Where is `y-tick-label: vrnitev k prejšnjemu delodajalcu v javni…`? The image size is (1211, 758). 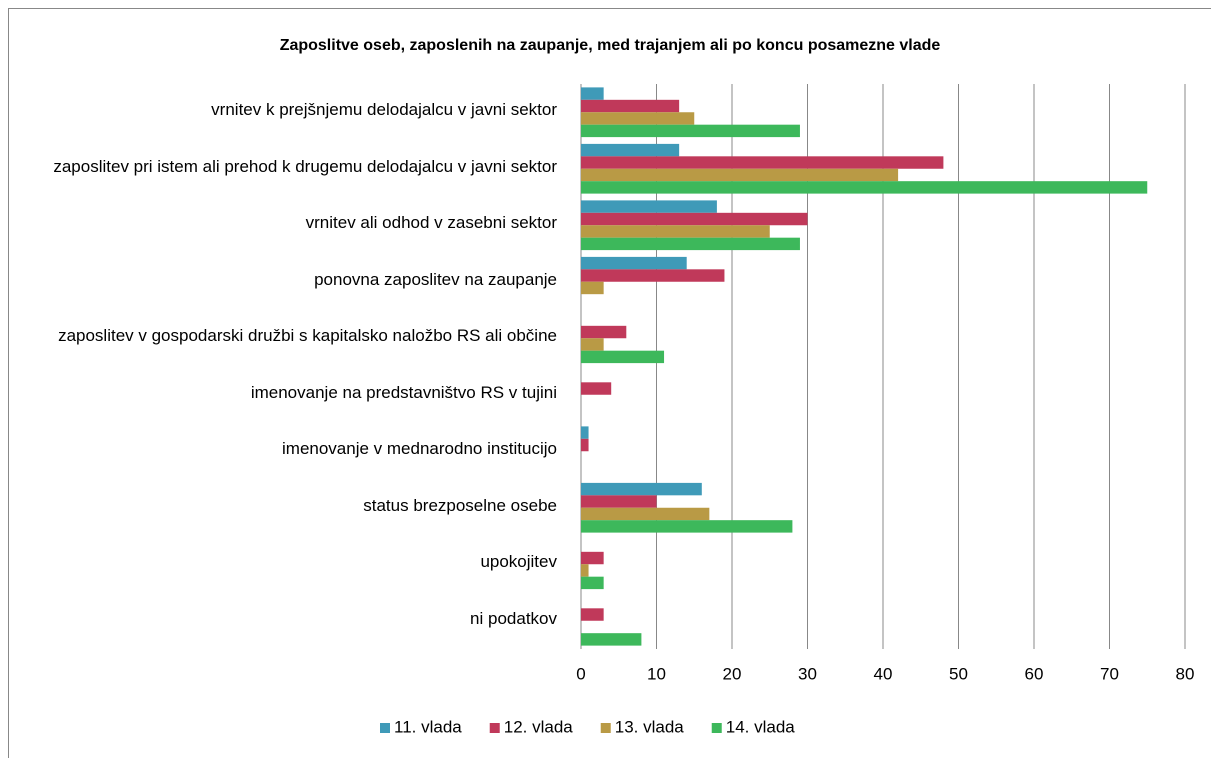
y-tick-label: vrnitev k prejšnjemu delodajalcu v javni… is located at coordinates (384, 110).